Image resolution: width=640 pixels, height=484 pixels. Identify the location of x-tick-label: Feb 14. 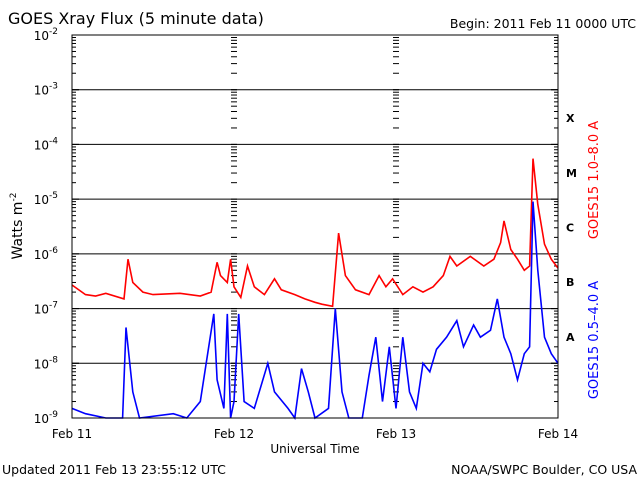
(558, 434).